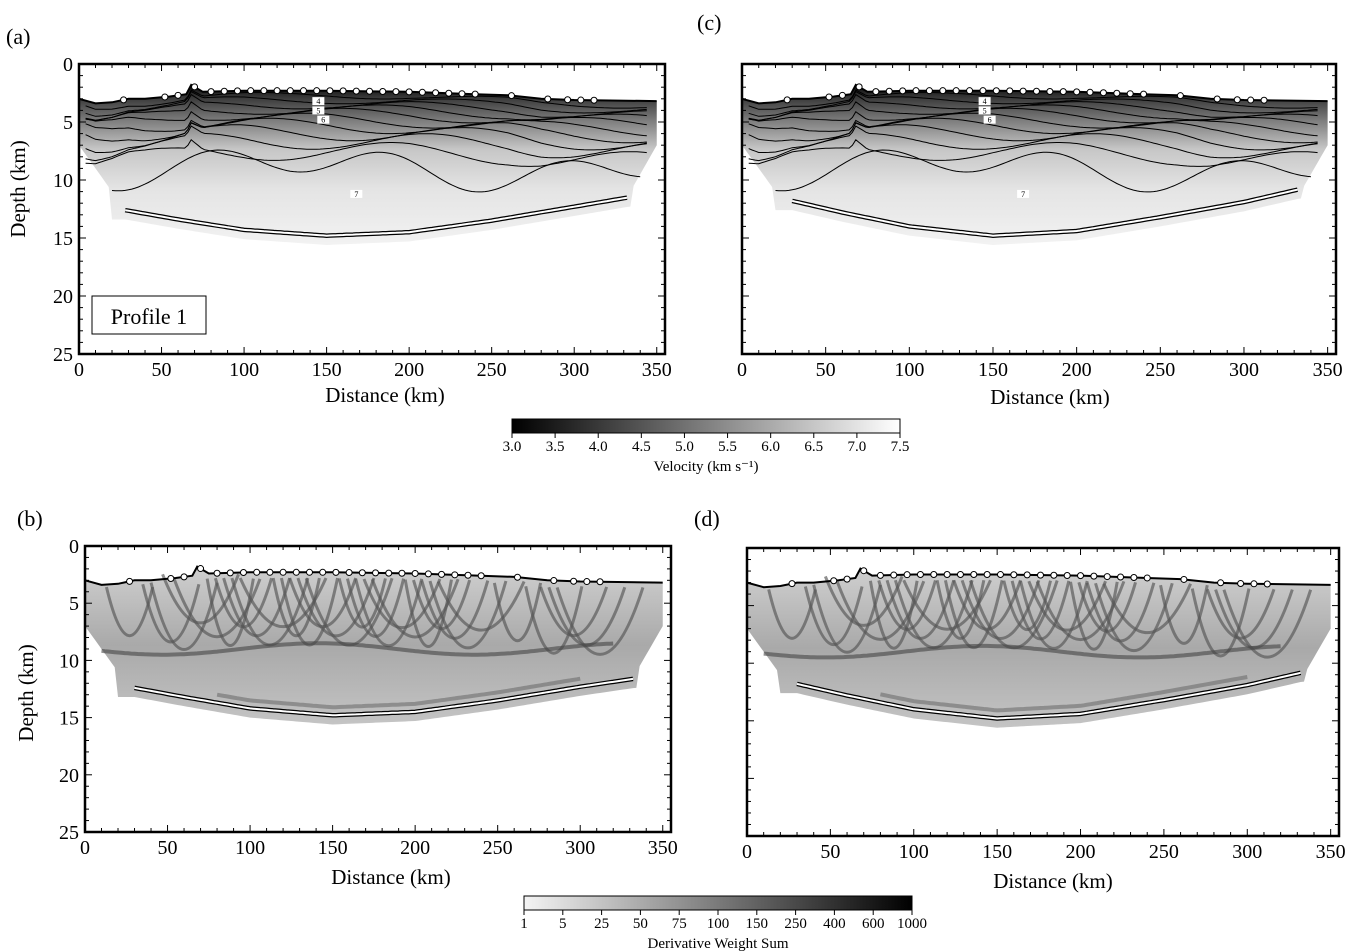  I want to click on contour-label: 4, so click(985, 101).